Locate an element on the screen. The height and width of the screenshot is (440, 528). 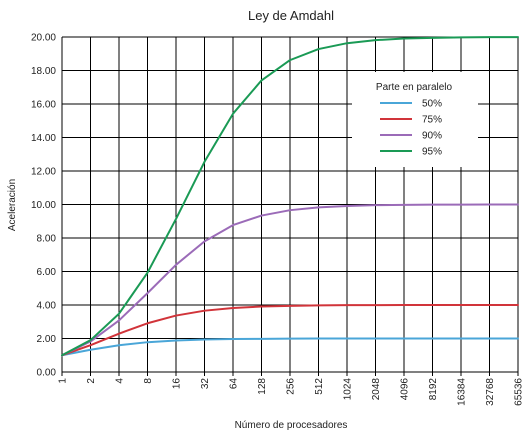
y-tick-label: 0.00 is located at coordinates (47, 373).